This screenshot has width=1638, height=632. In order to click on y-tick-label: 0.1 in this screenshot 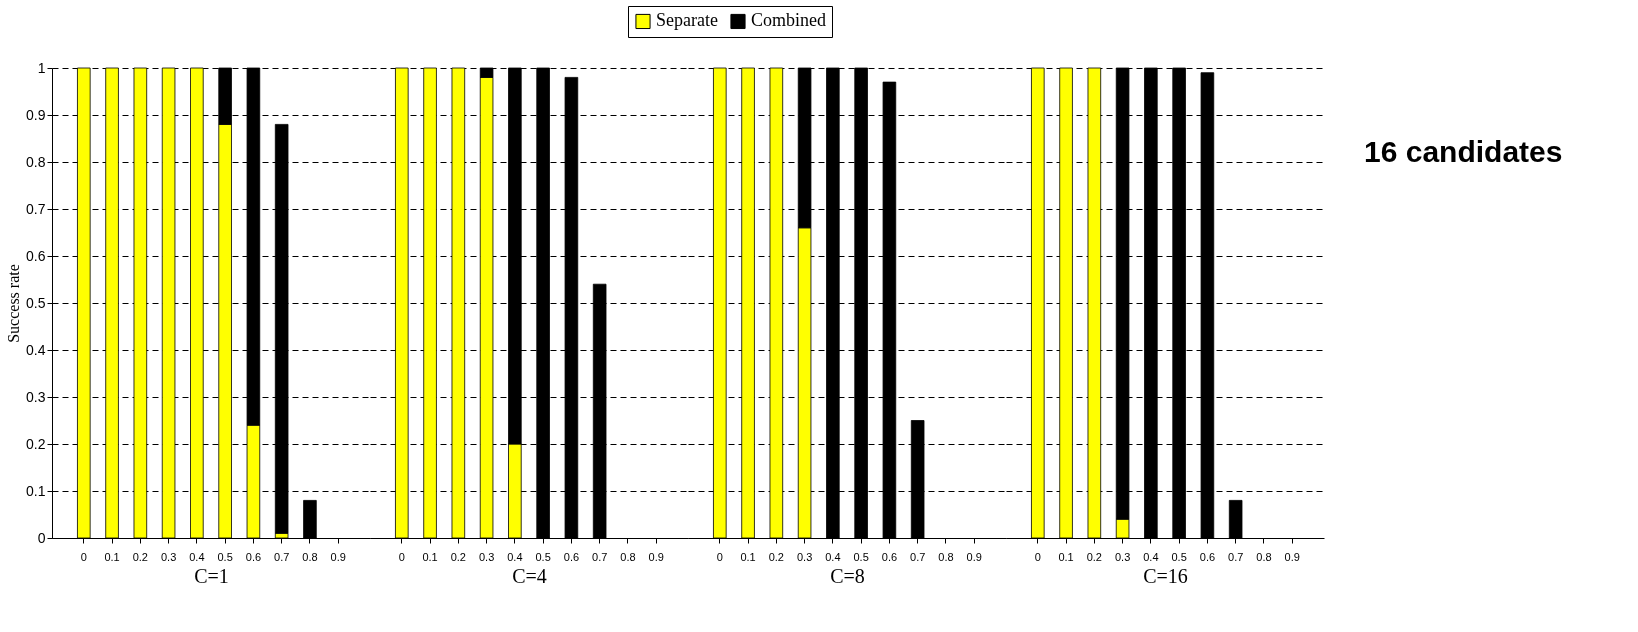, I will do `click(36, 490)`.